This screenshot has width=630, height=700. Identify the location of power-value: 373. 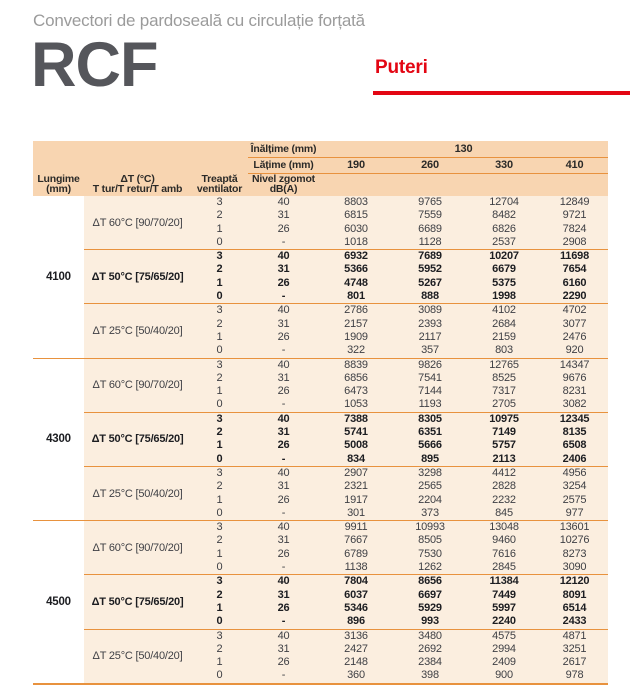
(430, 512).